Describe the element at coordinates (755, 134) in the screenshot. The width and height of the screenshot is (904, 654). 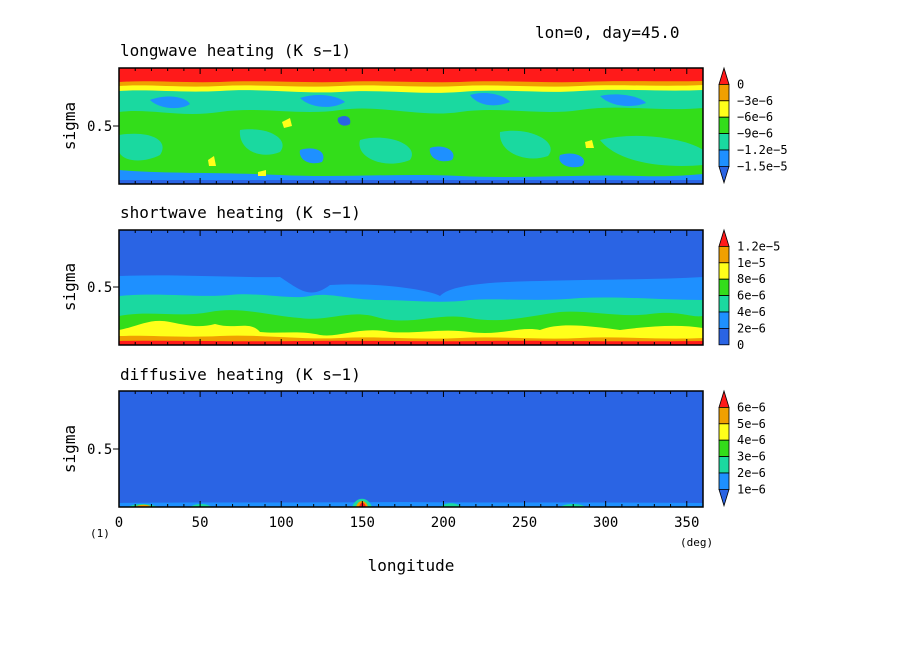
I see `colorbar-label: −9e−6` at that location.